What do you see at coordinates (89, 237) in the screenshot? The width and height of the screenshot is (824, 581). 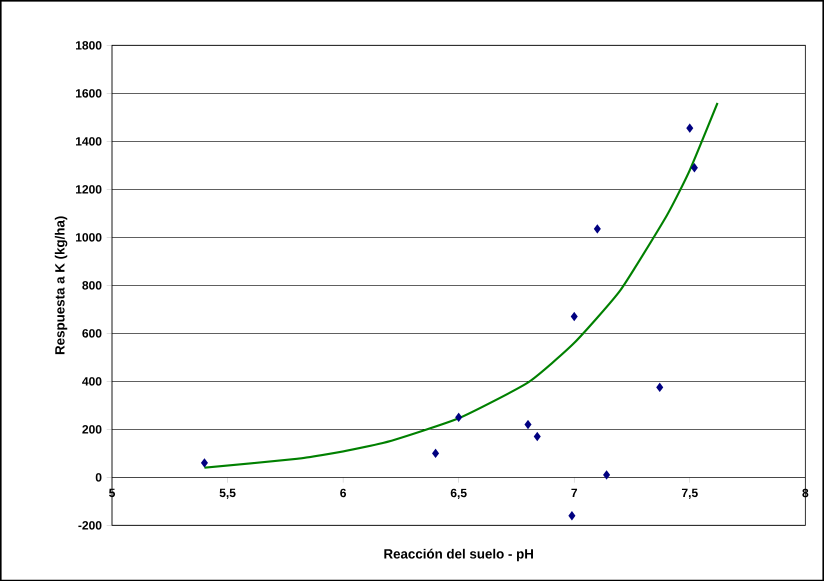 I see `y-tick-label: 1000` at bounding box center [89, 237].